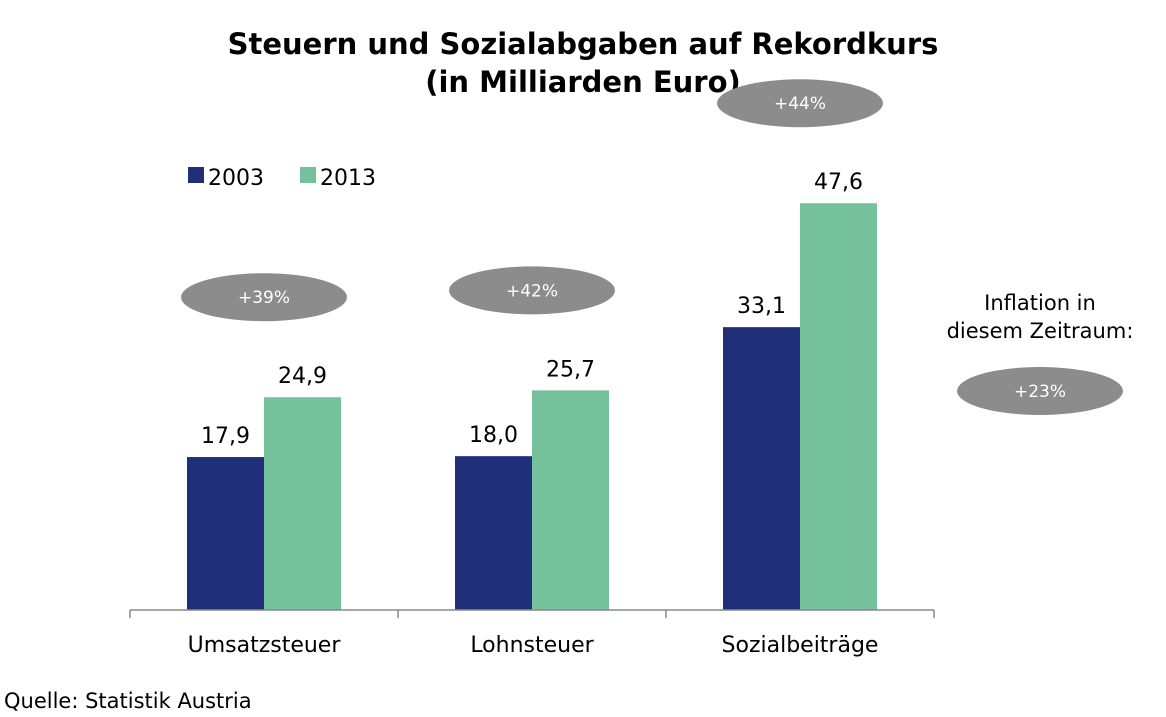 The width and height of the screenshot is (1166, 717). What do you see at coordinates (225, 436) in the screenshot?
I see `data-label-2003-0: 17,9` at bounding box center [225, 436].